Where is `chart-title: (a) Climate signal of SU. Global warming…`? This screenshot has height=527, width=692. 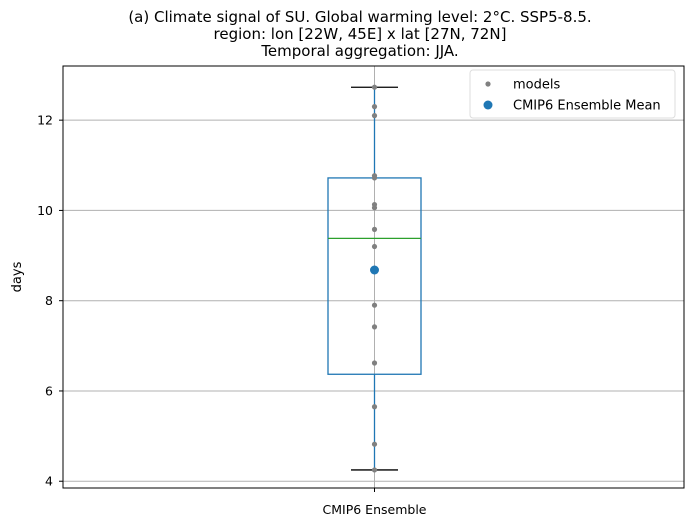
chart-title: (a) Climate signal of SU. Global warming… is located at coordinates (359, 34).